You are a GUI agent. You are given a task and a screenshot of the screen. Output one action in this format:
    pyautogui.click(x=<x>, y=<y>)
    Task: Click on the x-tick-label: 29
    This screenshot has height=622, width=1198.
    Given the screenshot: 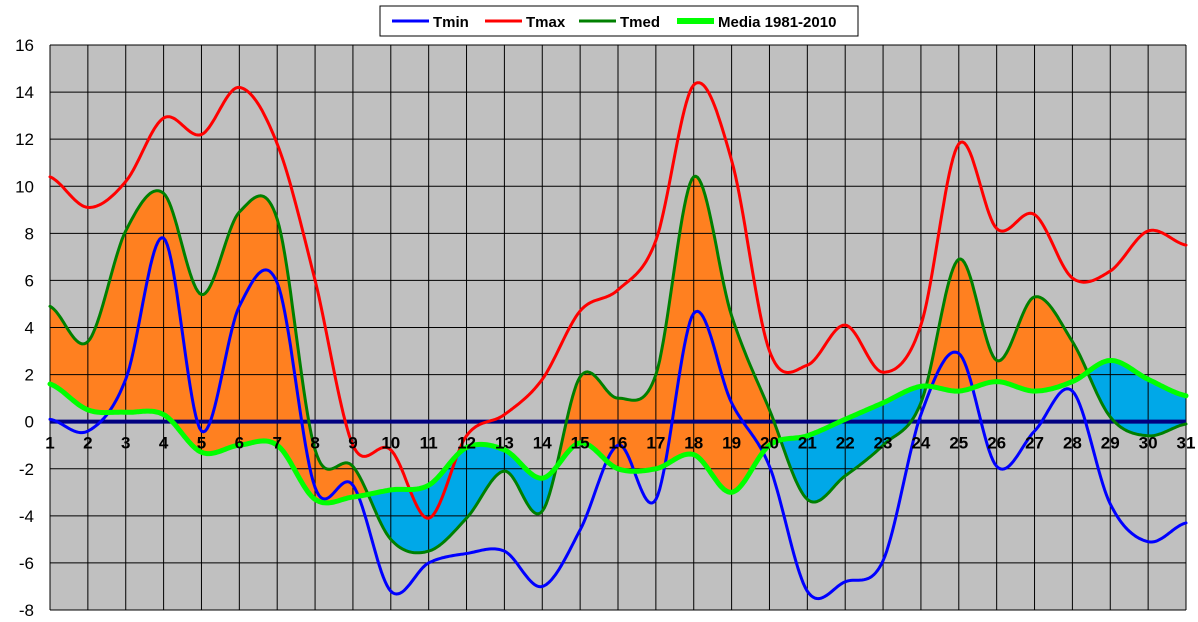 What is the action you would take?
    pyautogui.click(x=1110, y=443)
    